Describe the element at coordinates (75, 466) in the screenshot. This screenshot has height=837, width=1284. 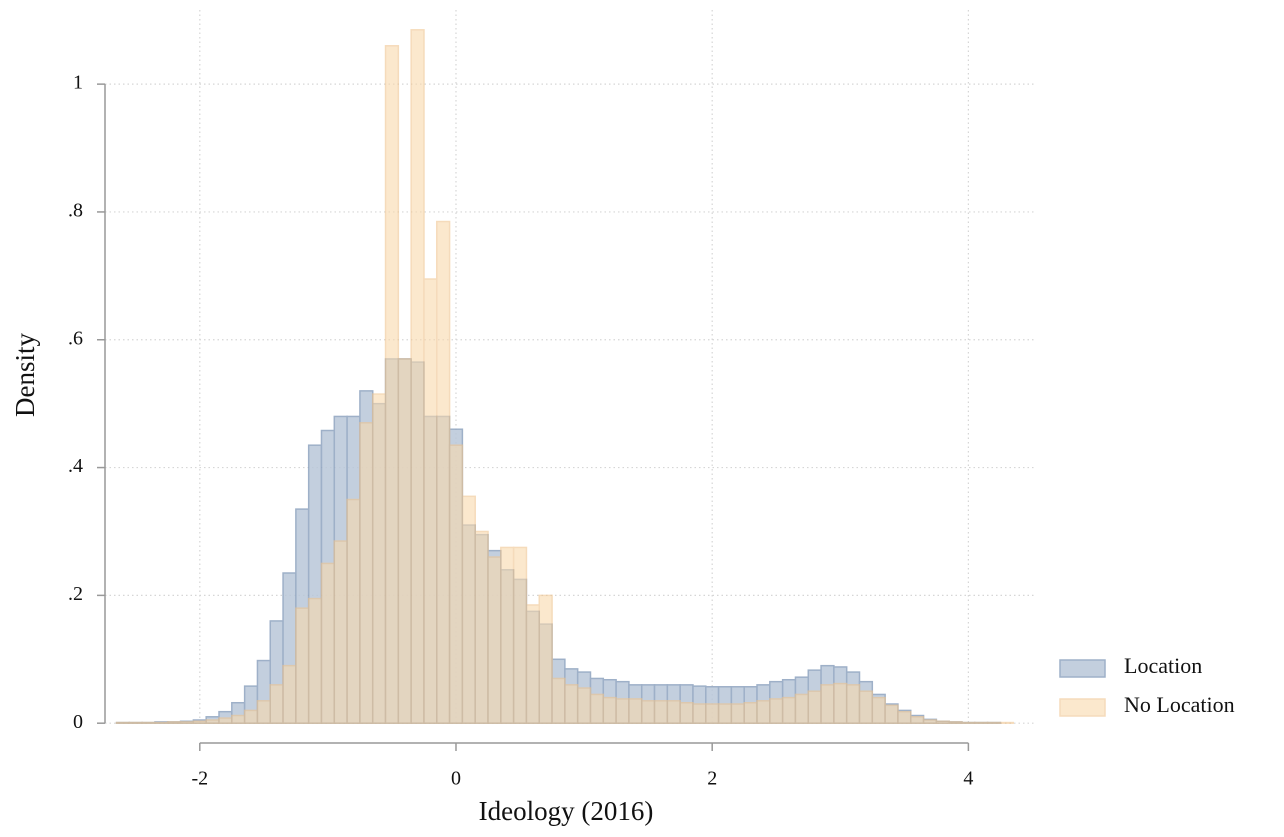
I see `y-tick-label: .4` at that location.